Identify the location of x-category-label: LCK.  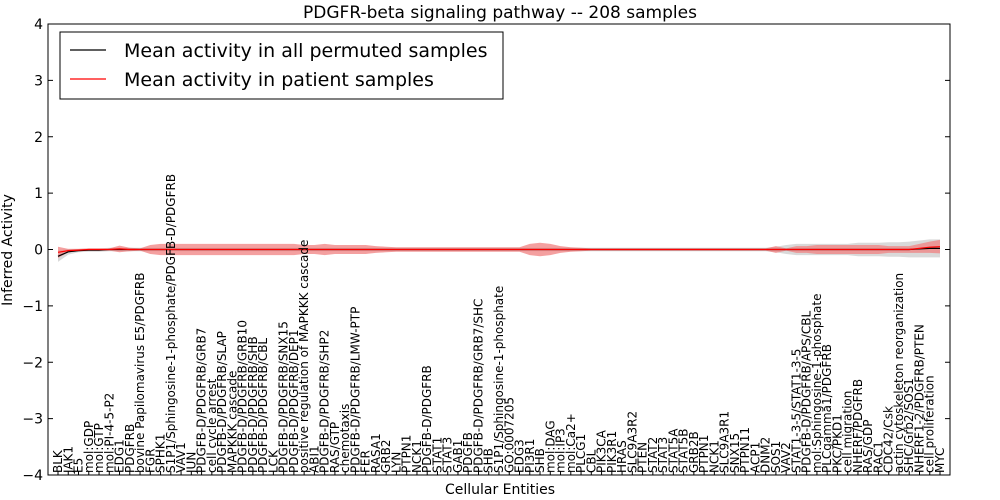
(273, 461).